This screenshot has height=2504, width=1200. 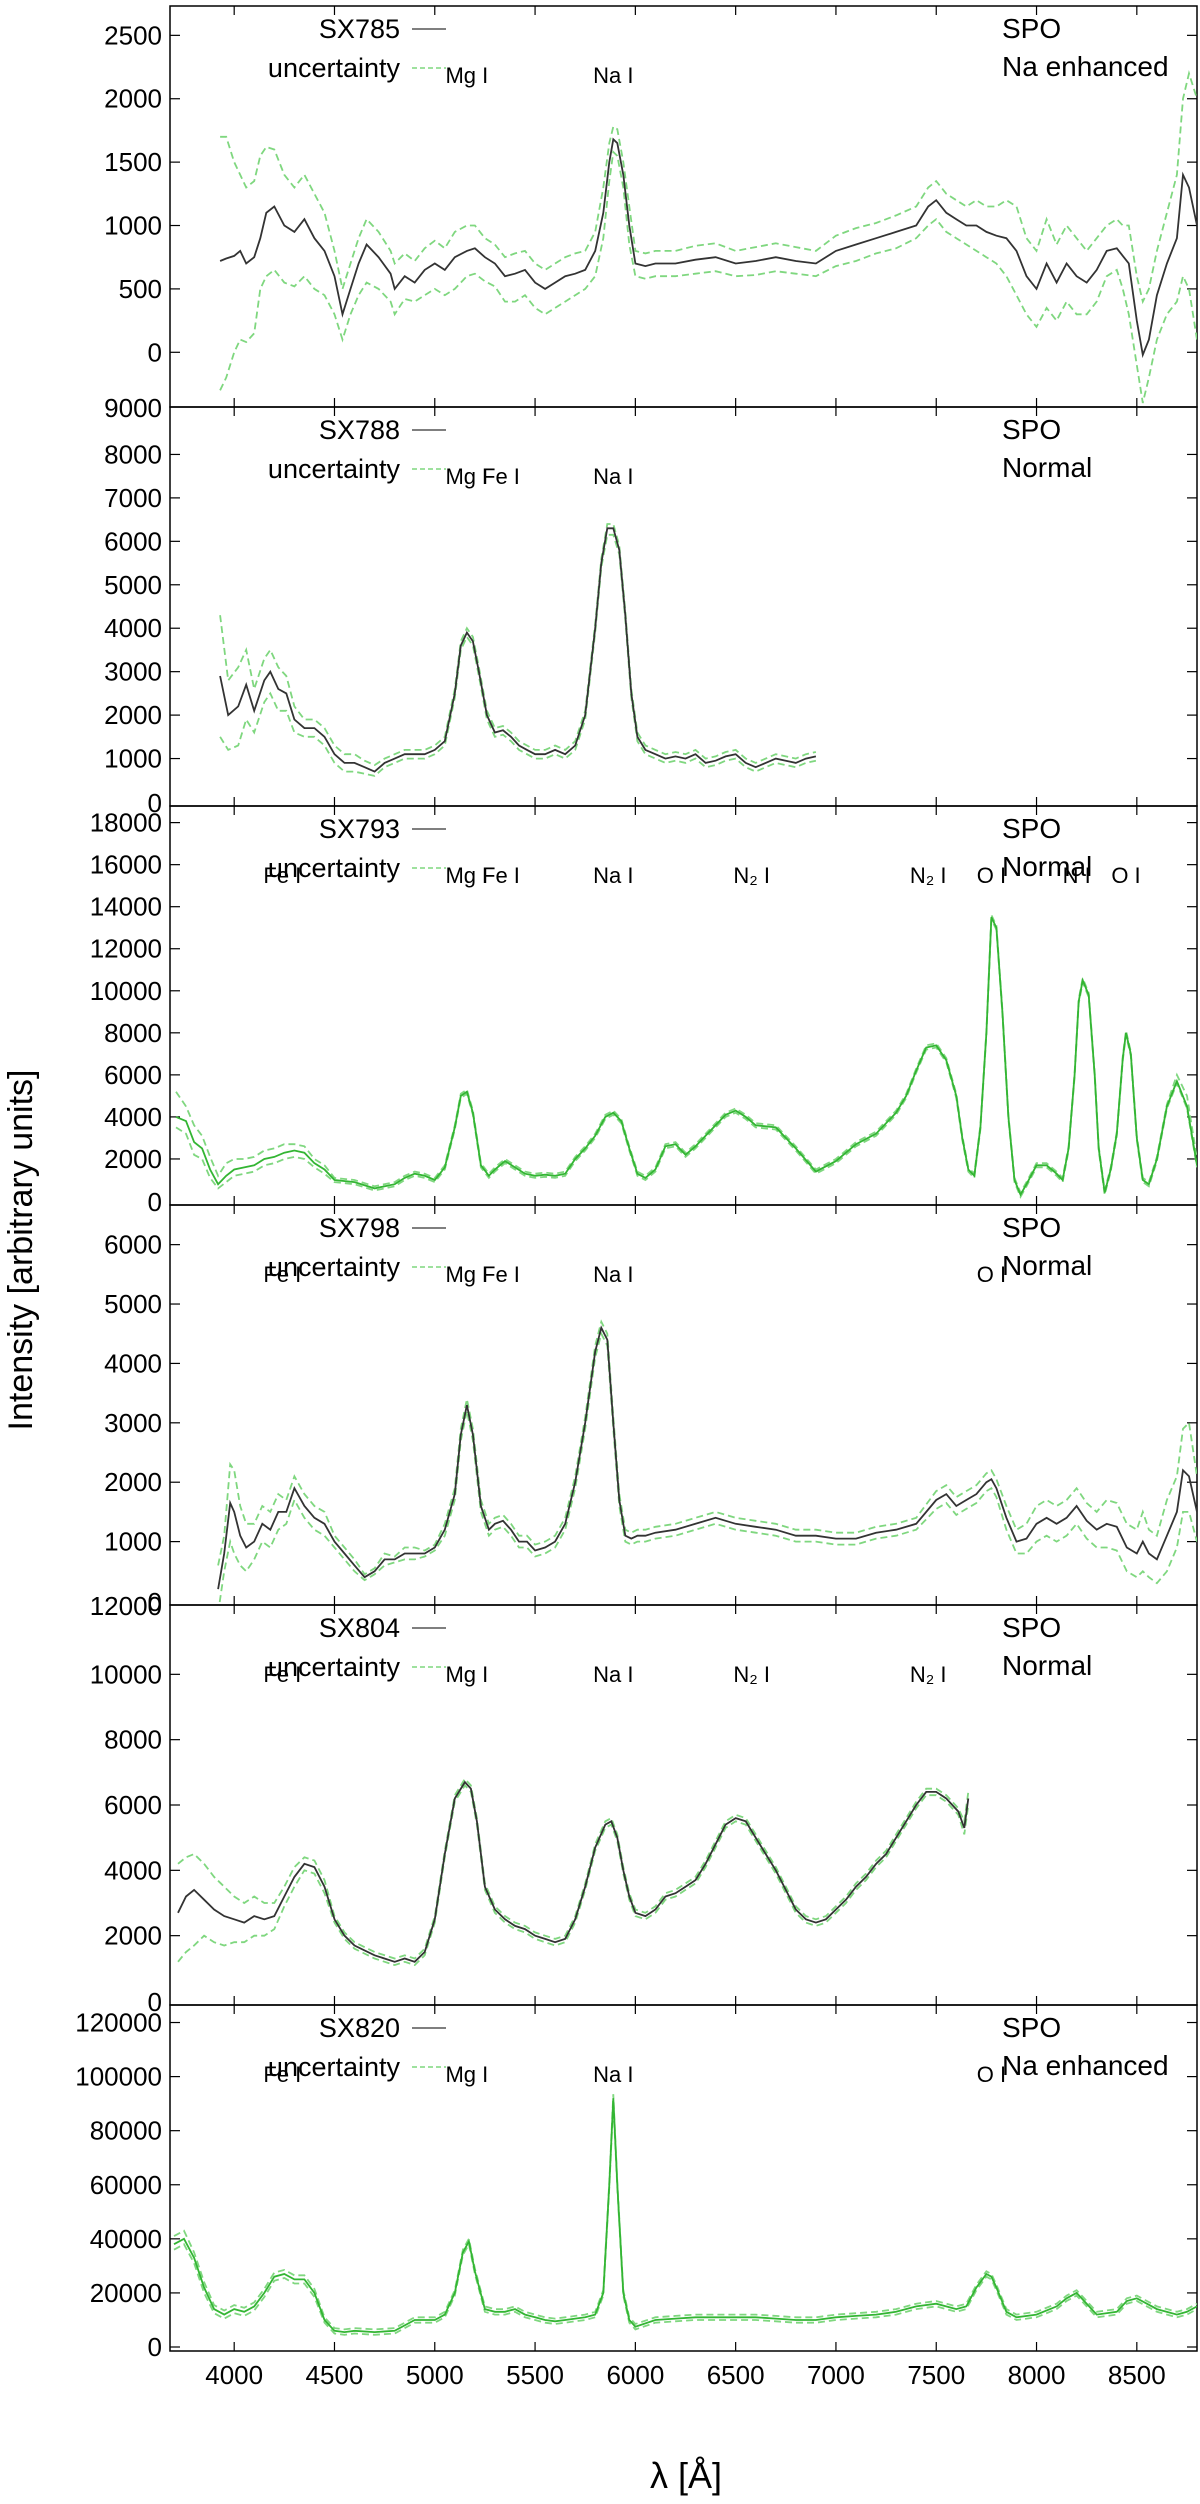 I want to click on y-tick-label: 18000, so click(x=126, y=823).